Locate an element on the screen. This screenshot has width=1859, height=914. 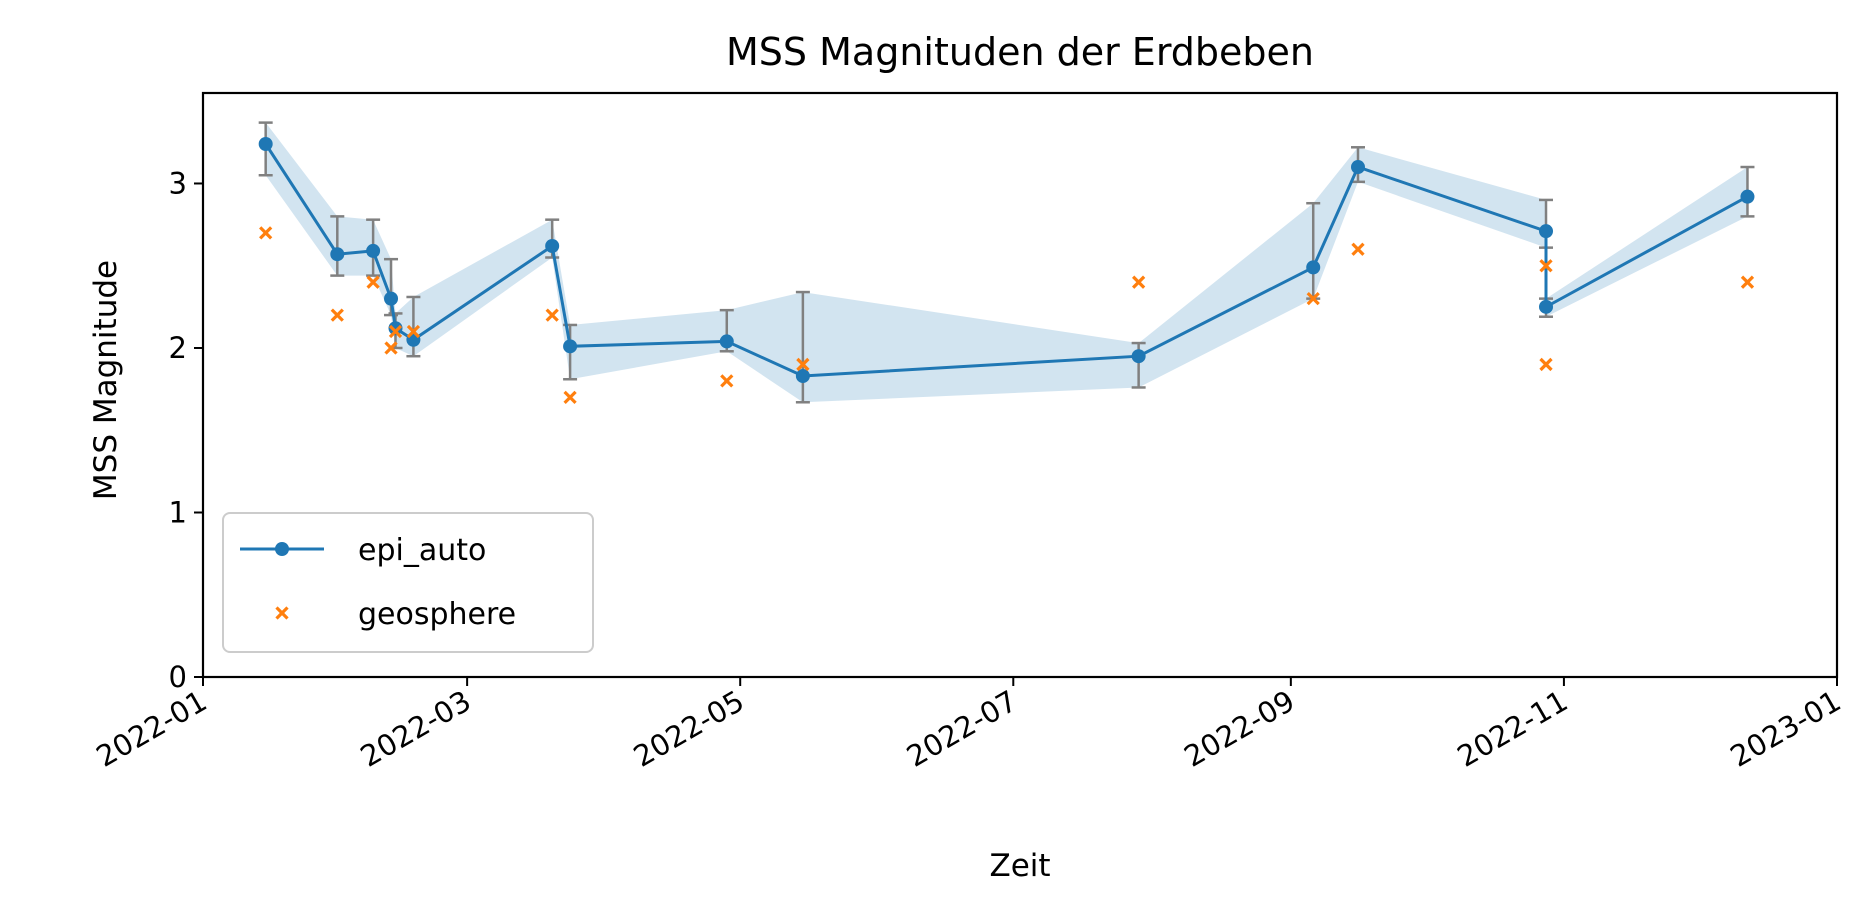
y-tick-label: 3 is located at coordinates (178, 183).